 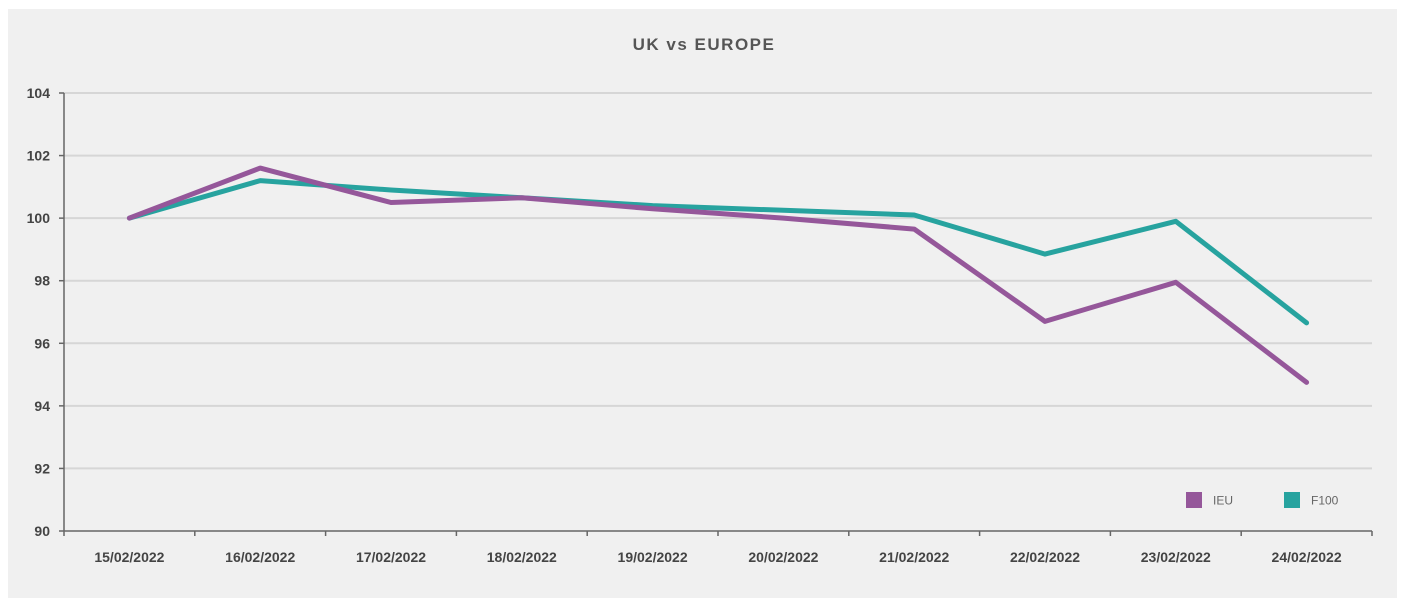 What do you see at coordinates (260, 557) in the screenshot?
I see `x-tick-label: 16/02/2022` at bounding box center [260, 557].